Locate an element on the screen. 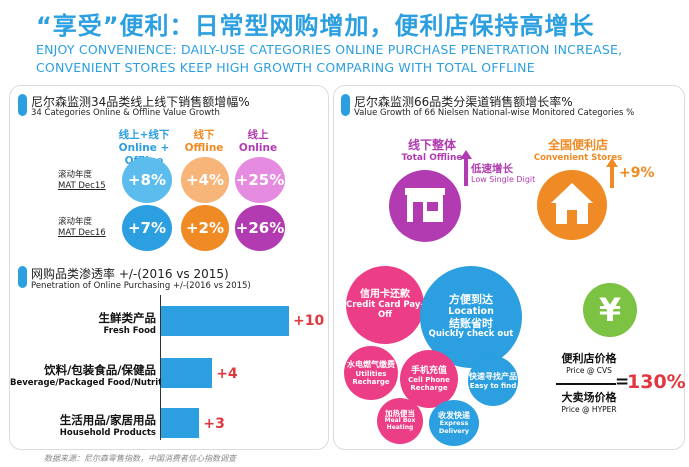 The height and width of the screenshot is (467, 689). column-label-cn: 线下 is located at coordinates (204, 135).